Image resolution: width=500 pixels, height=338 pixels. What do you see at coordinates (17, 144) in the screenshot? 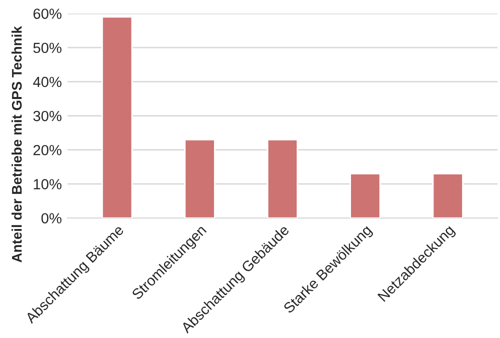
I see `y-axis-title: Anteil der Betriebe mit GPS Technik` at bounding box center [17, 144].